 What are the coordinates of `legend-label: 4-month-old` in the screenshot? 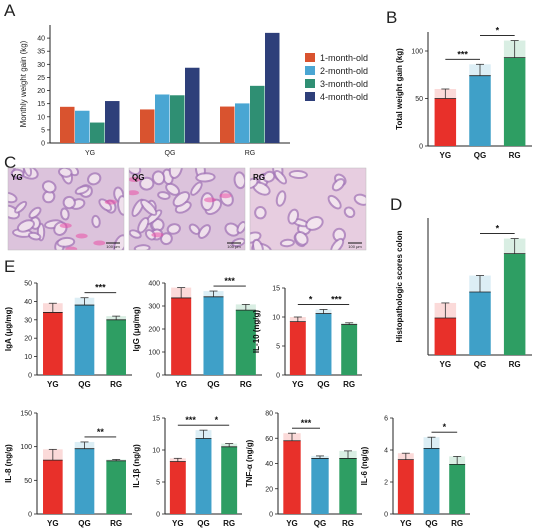 It's located at (344, 97).